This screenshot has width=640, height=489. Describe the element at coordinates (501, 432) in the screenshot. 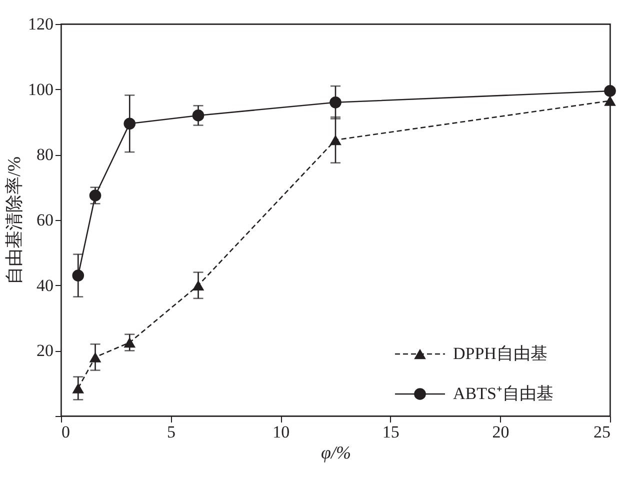

I see `x-tick-label: 20` at that location.